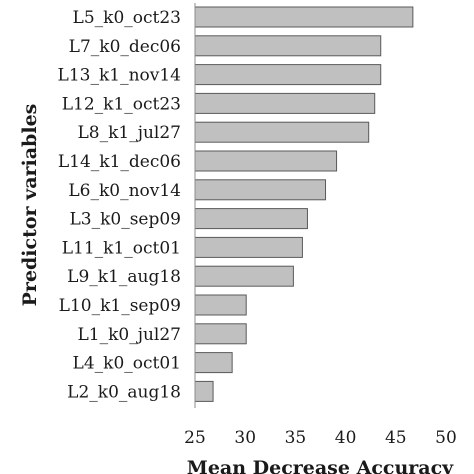 The image size is (474, 474). Describe the element at coordinates (288, 75) in the screenshot. I see `bar-L13_k1_nov14` at that location.